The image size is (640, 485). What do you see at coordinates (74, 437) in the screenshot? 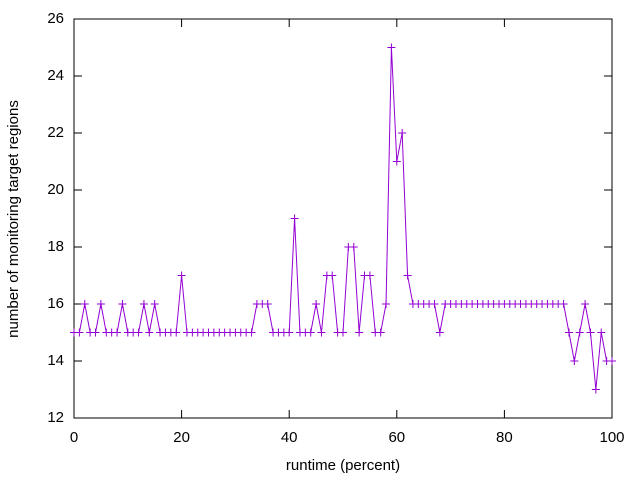
I see `x-tick-label: 0` at bounding box center [74, 437].